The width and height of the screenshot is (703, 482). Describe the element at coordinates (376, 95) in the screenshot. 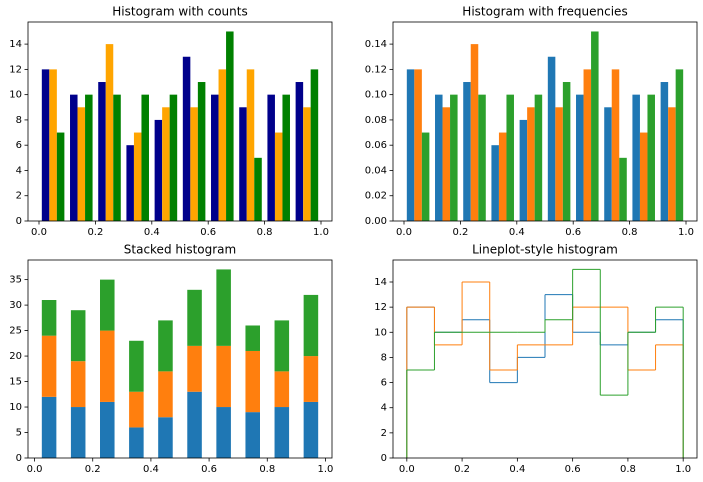

I see `y-tick-label: 0.10` at that location.